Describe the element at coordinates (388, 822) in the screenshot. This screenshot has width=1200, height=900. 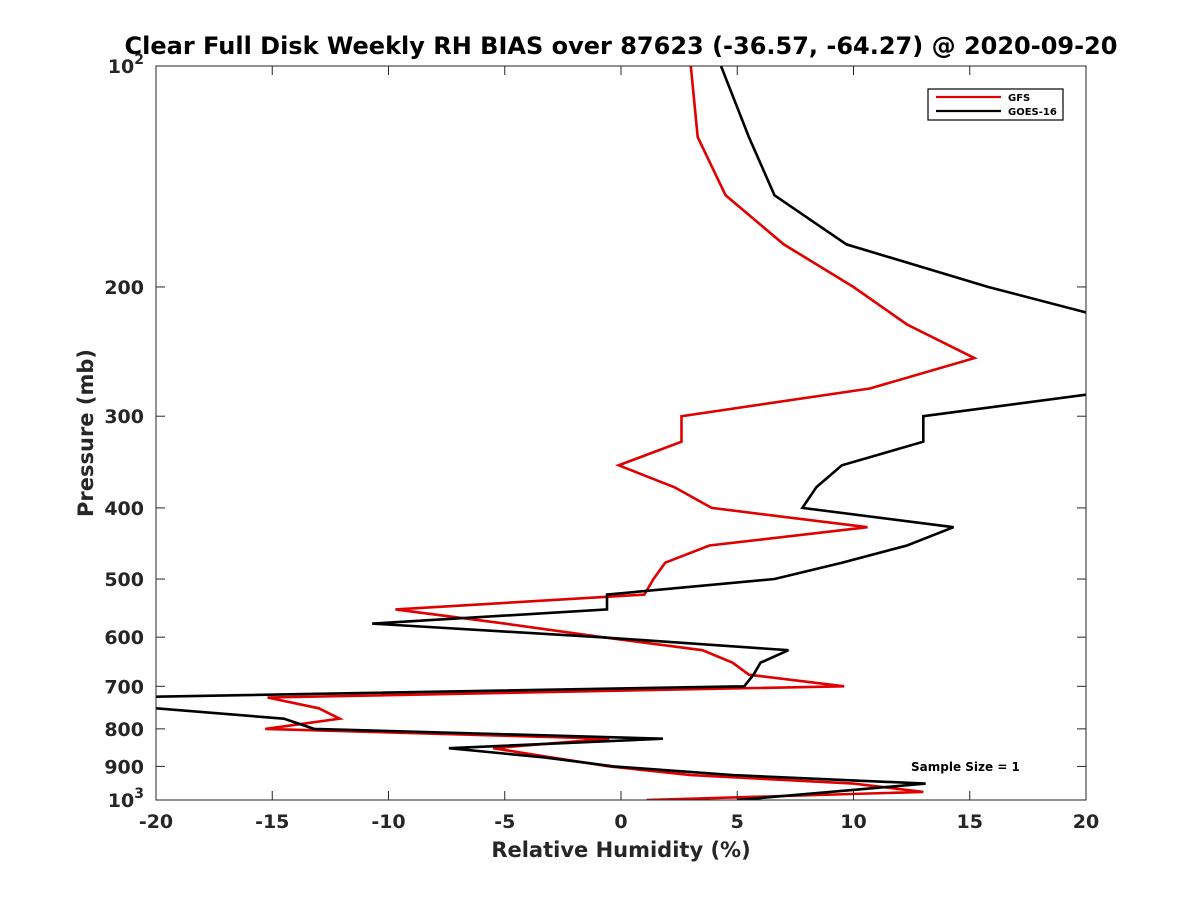
I see `x-tick-label: -10` at that location.